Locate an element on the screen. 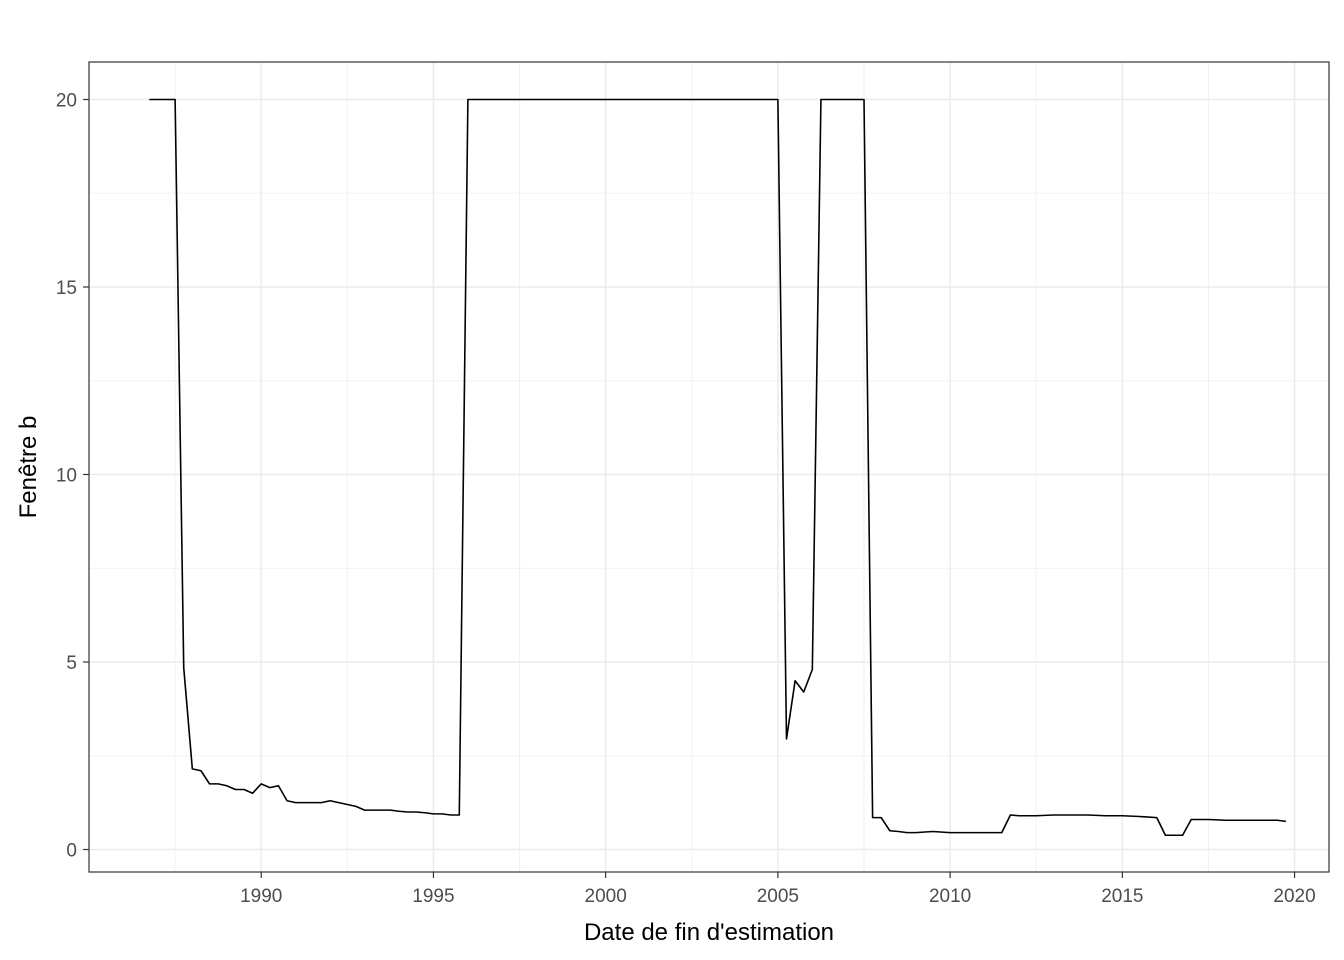 The image size is (1344, 960). x-tick-label: 2015 is located at coordinates (1122, 896).